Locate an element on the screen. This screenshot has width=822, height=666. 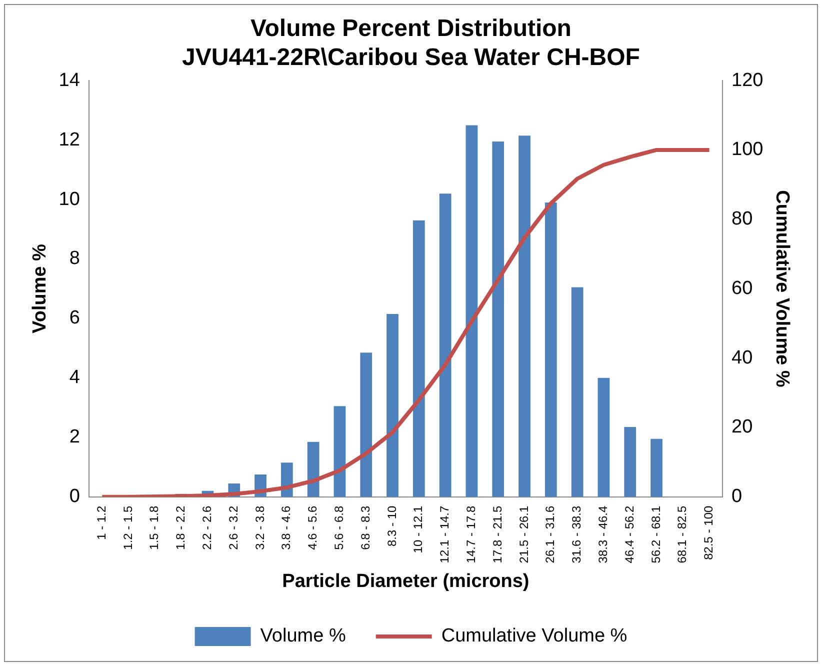
y2-tick-label: 40 is located at coordinates (742, 357).